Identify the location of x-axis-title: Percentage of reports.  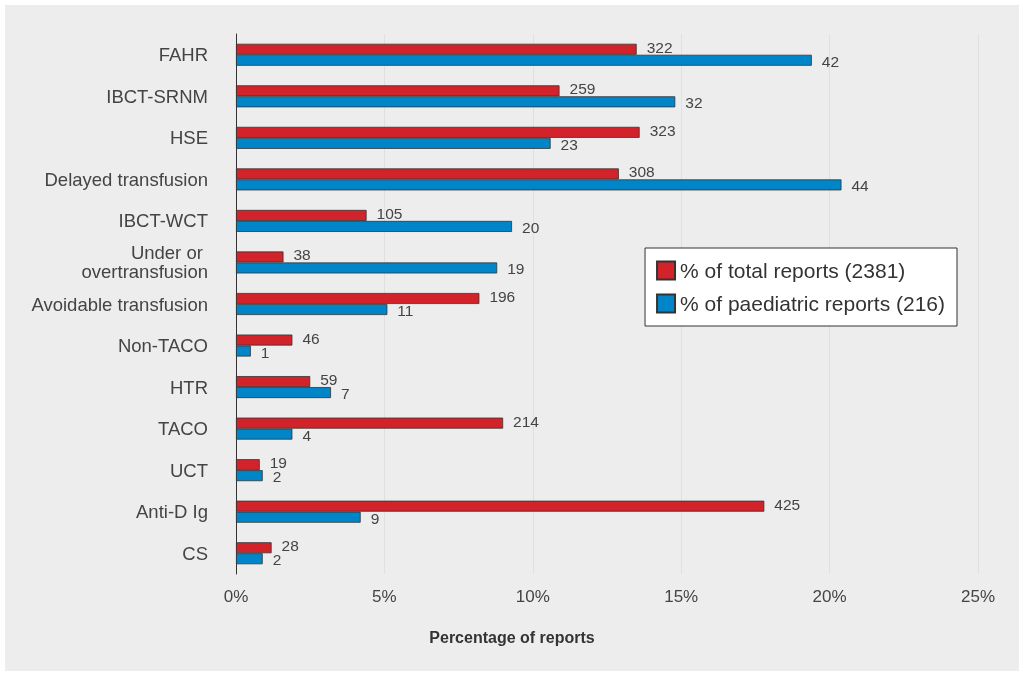
(512, 637).